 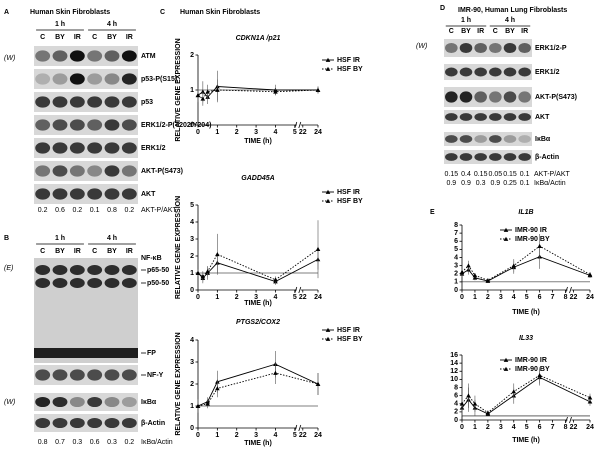 What do you see at coordinates (454, 363) in the screenshot?
I see `y-tick-label: 14` at bounding box center [454, 363].